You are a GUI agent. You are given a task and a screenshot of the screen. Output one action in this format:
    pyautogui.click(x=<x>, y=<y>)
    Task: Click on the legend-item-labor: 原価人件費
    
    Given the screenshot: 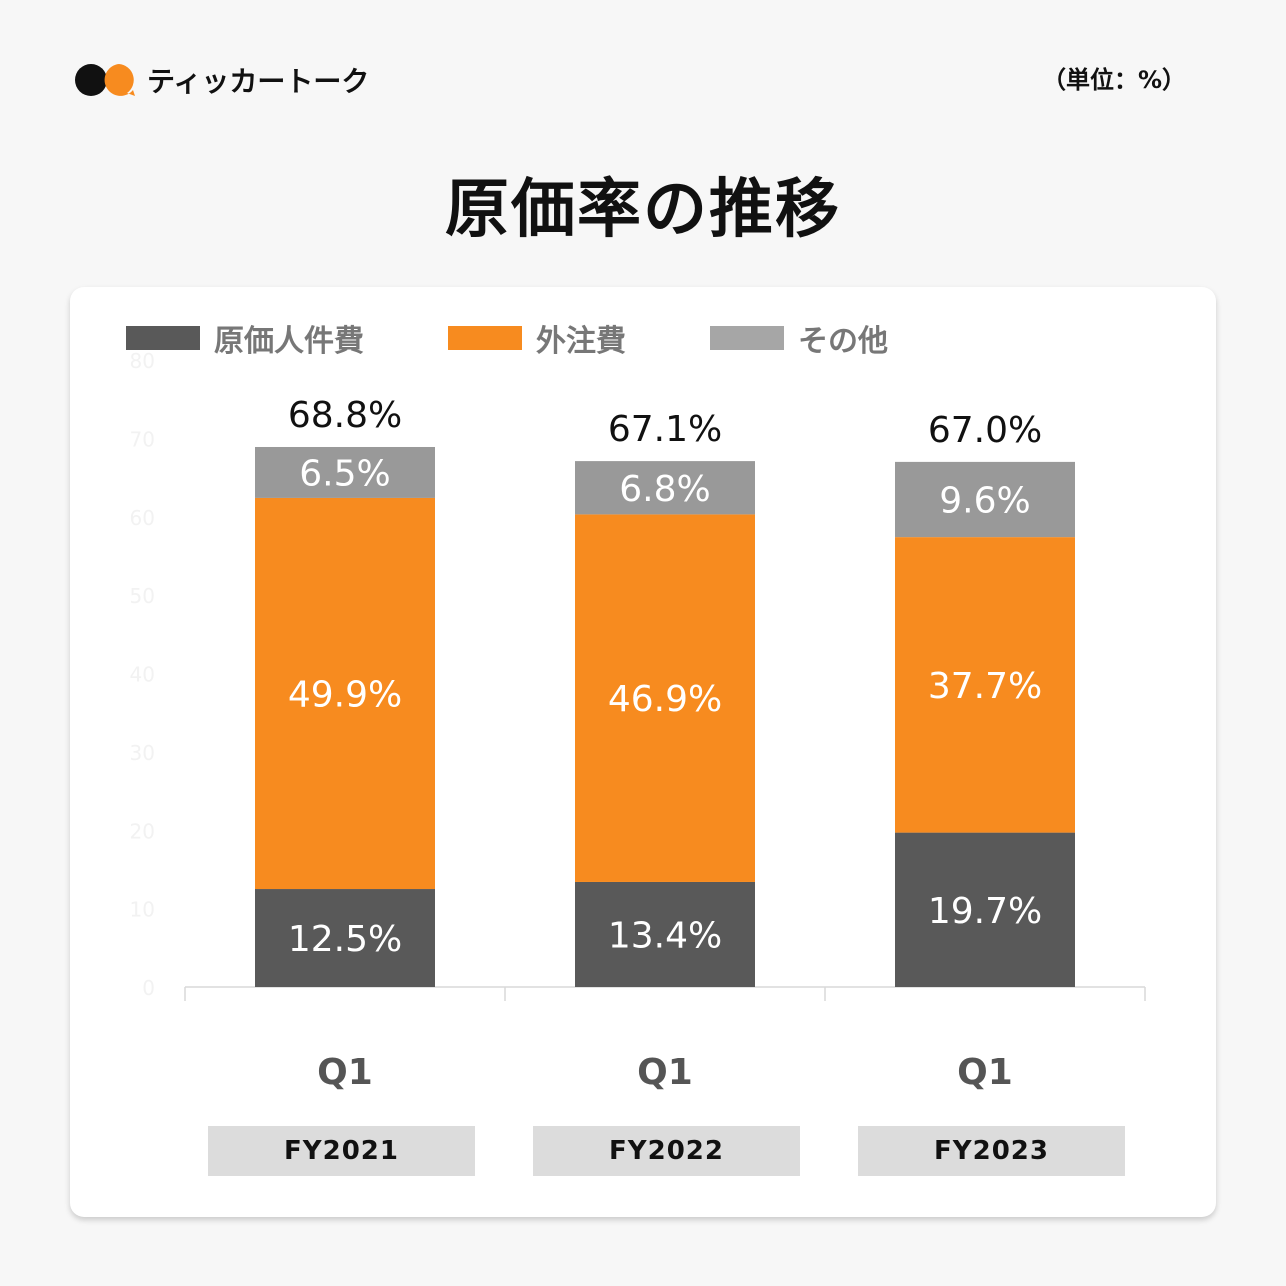 What is the action you would take?
    pyautogui.click(x=245, y=338)
    